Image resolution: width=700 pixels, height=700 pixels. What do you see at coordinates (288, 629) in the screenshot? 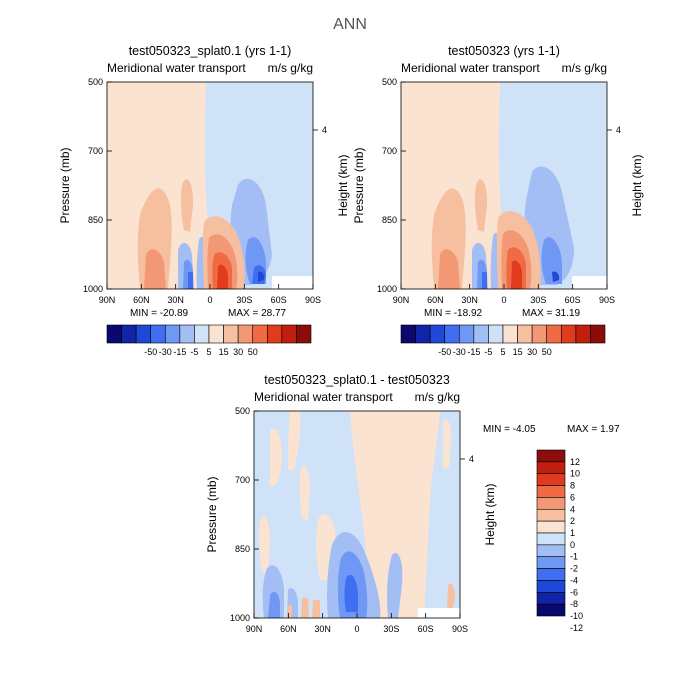
I see `panel-3-x-tick-label: 60N` at bounding box center [288, 629].